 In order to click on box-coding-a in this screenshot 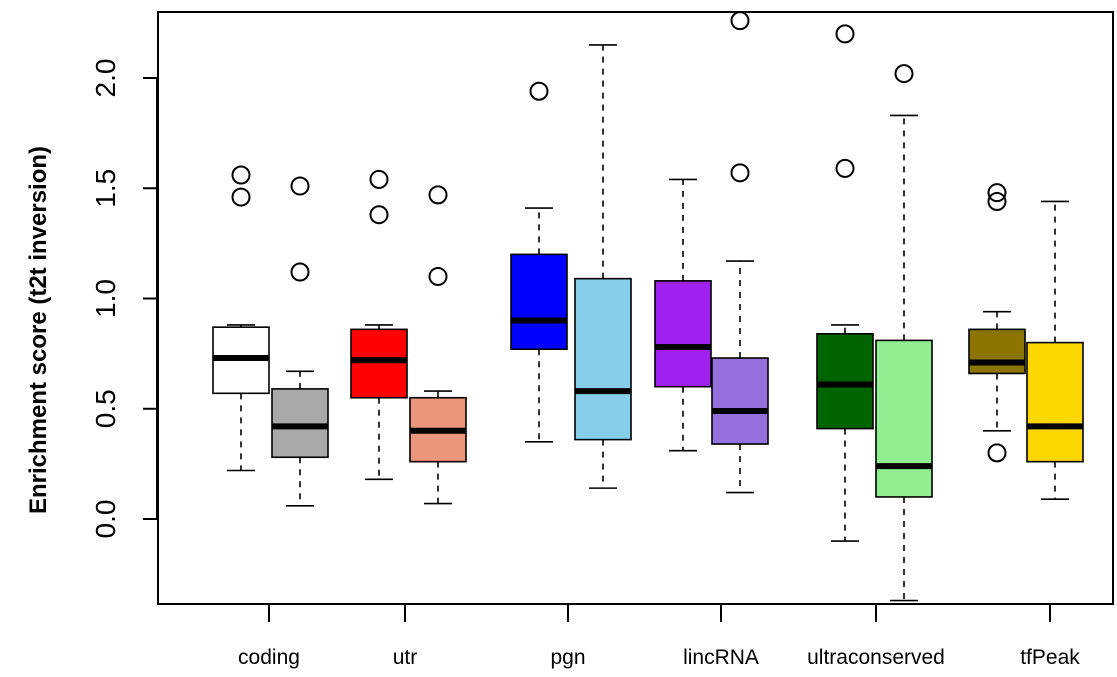, I will do `click(241, 318)`.